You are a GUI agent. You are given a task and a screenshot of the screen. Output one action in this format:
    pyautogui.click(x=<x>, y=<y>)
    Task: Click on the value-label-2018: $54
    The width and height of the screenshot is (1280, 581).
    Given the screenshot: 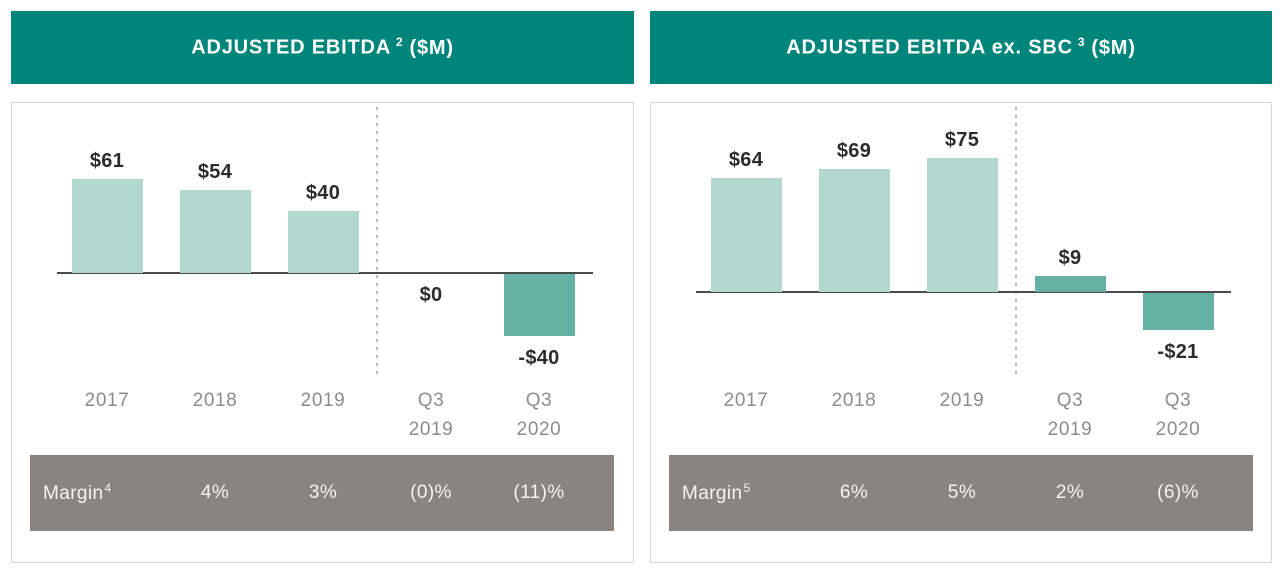 What is the action you would take?
    pyautogui.click(x=215, y=172)
    